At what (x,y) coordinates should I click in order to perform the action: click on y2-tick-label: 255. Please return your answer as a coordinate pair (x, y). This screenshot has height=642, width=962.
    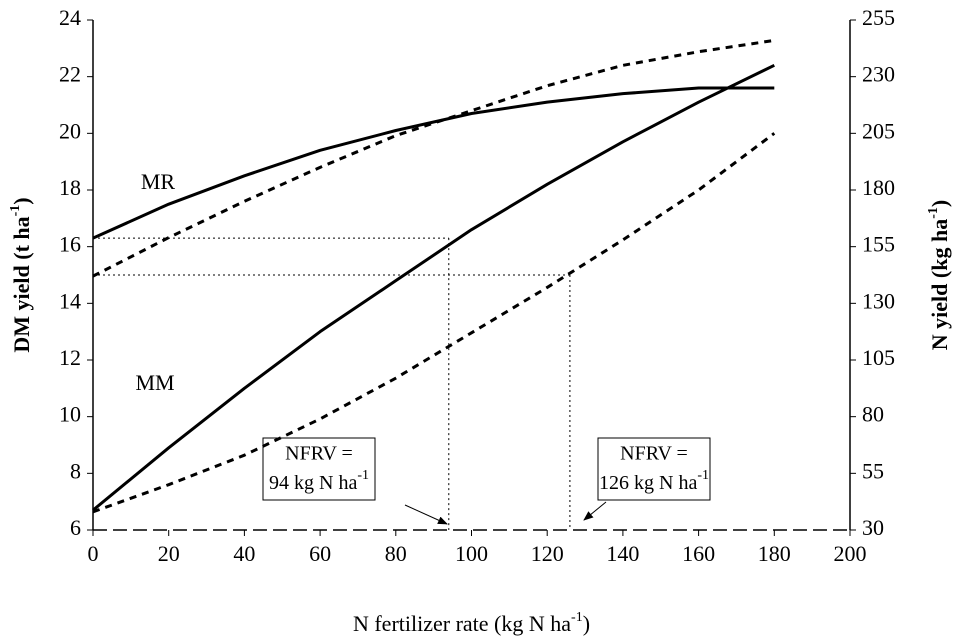
    Looking at the image, I should click on (878, 17).